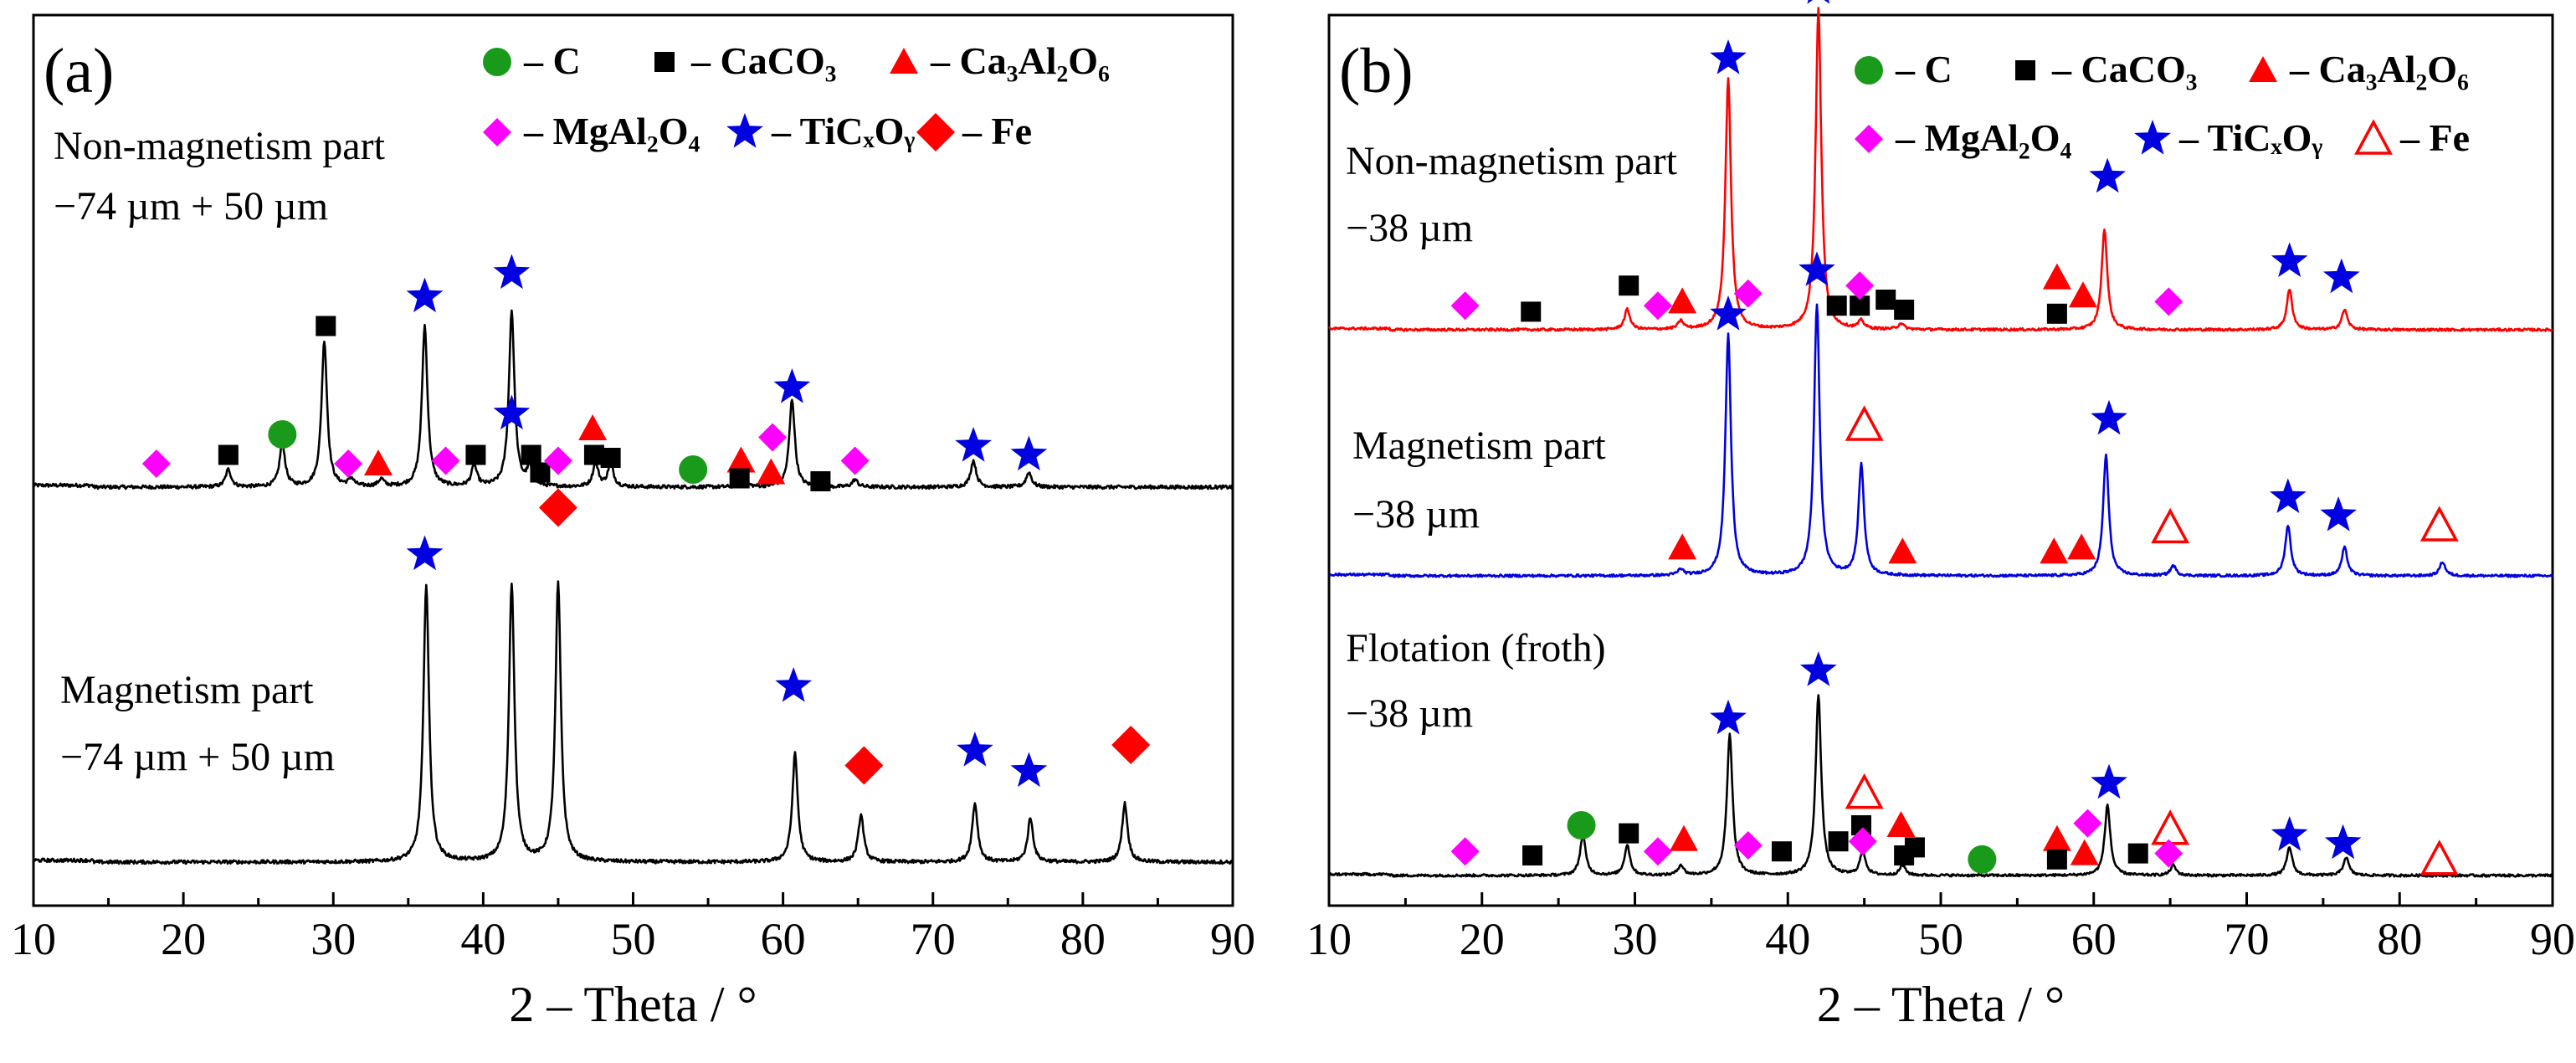 This screenshot has width=2576, height=1063. Describe the element at coordinates (1476, 648) in the screenshot. I see `sample-label: Flotation (froth)` at that location.